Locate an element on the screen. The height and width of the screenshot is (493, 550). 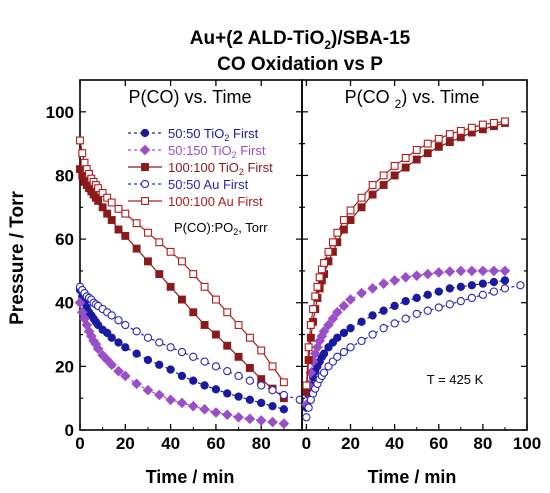
legend-note: P(CO):PO2, Torr is located at coordinates (221, 228).